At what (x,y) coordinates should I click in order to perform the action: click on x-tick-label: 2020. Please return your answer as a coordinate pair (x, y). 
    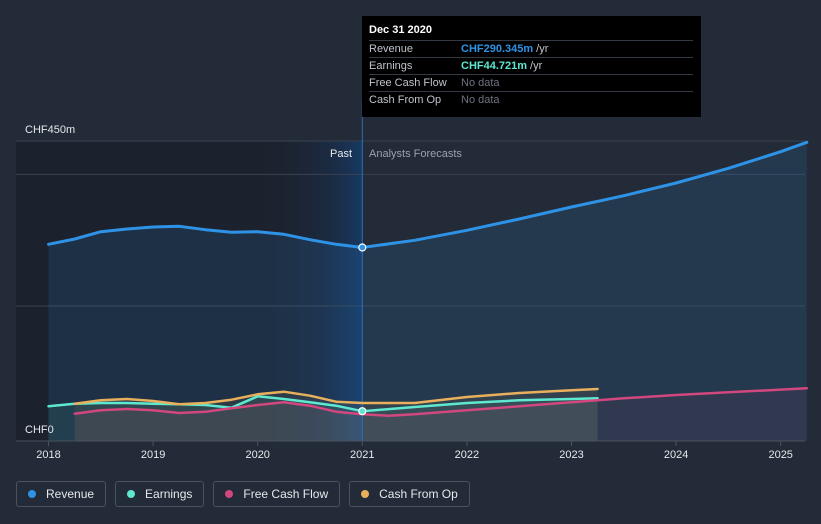
    Looking at the image, I should click on (257, 455).